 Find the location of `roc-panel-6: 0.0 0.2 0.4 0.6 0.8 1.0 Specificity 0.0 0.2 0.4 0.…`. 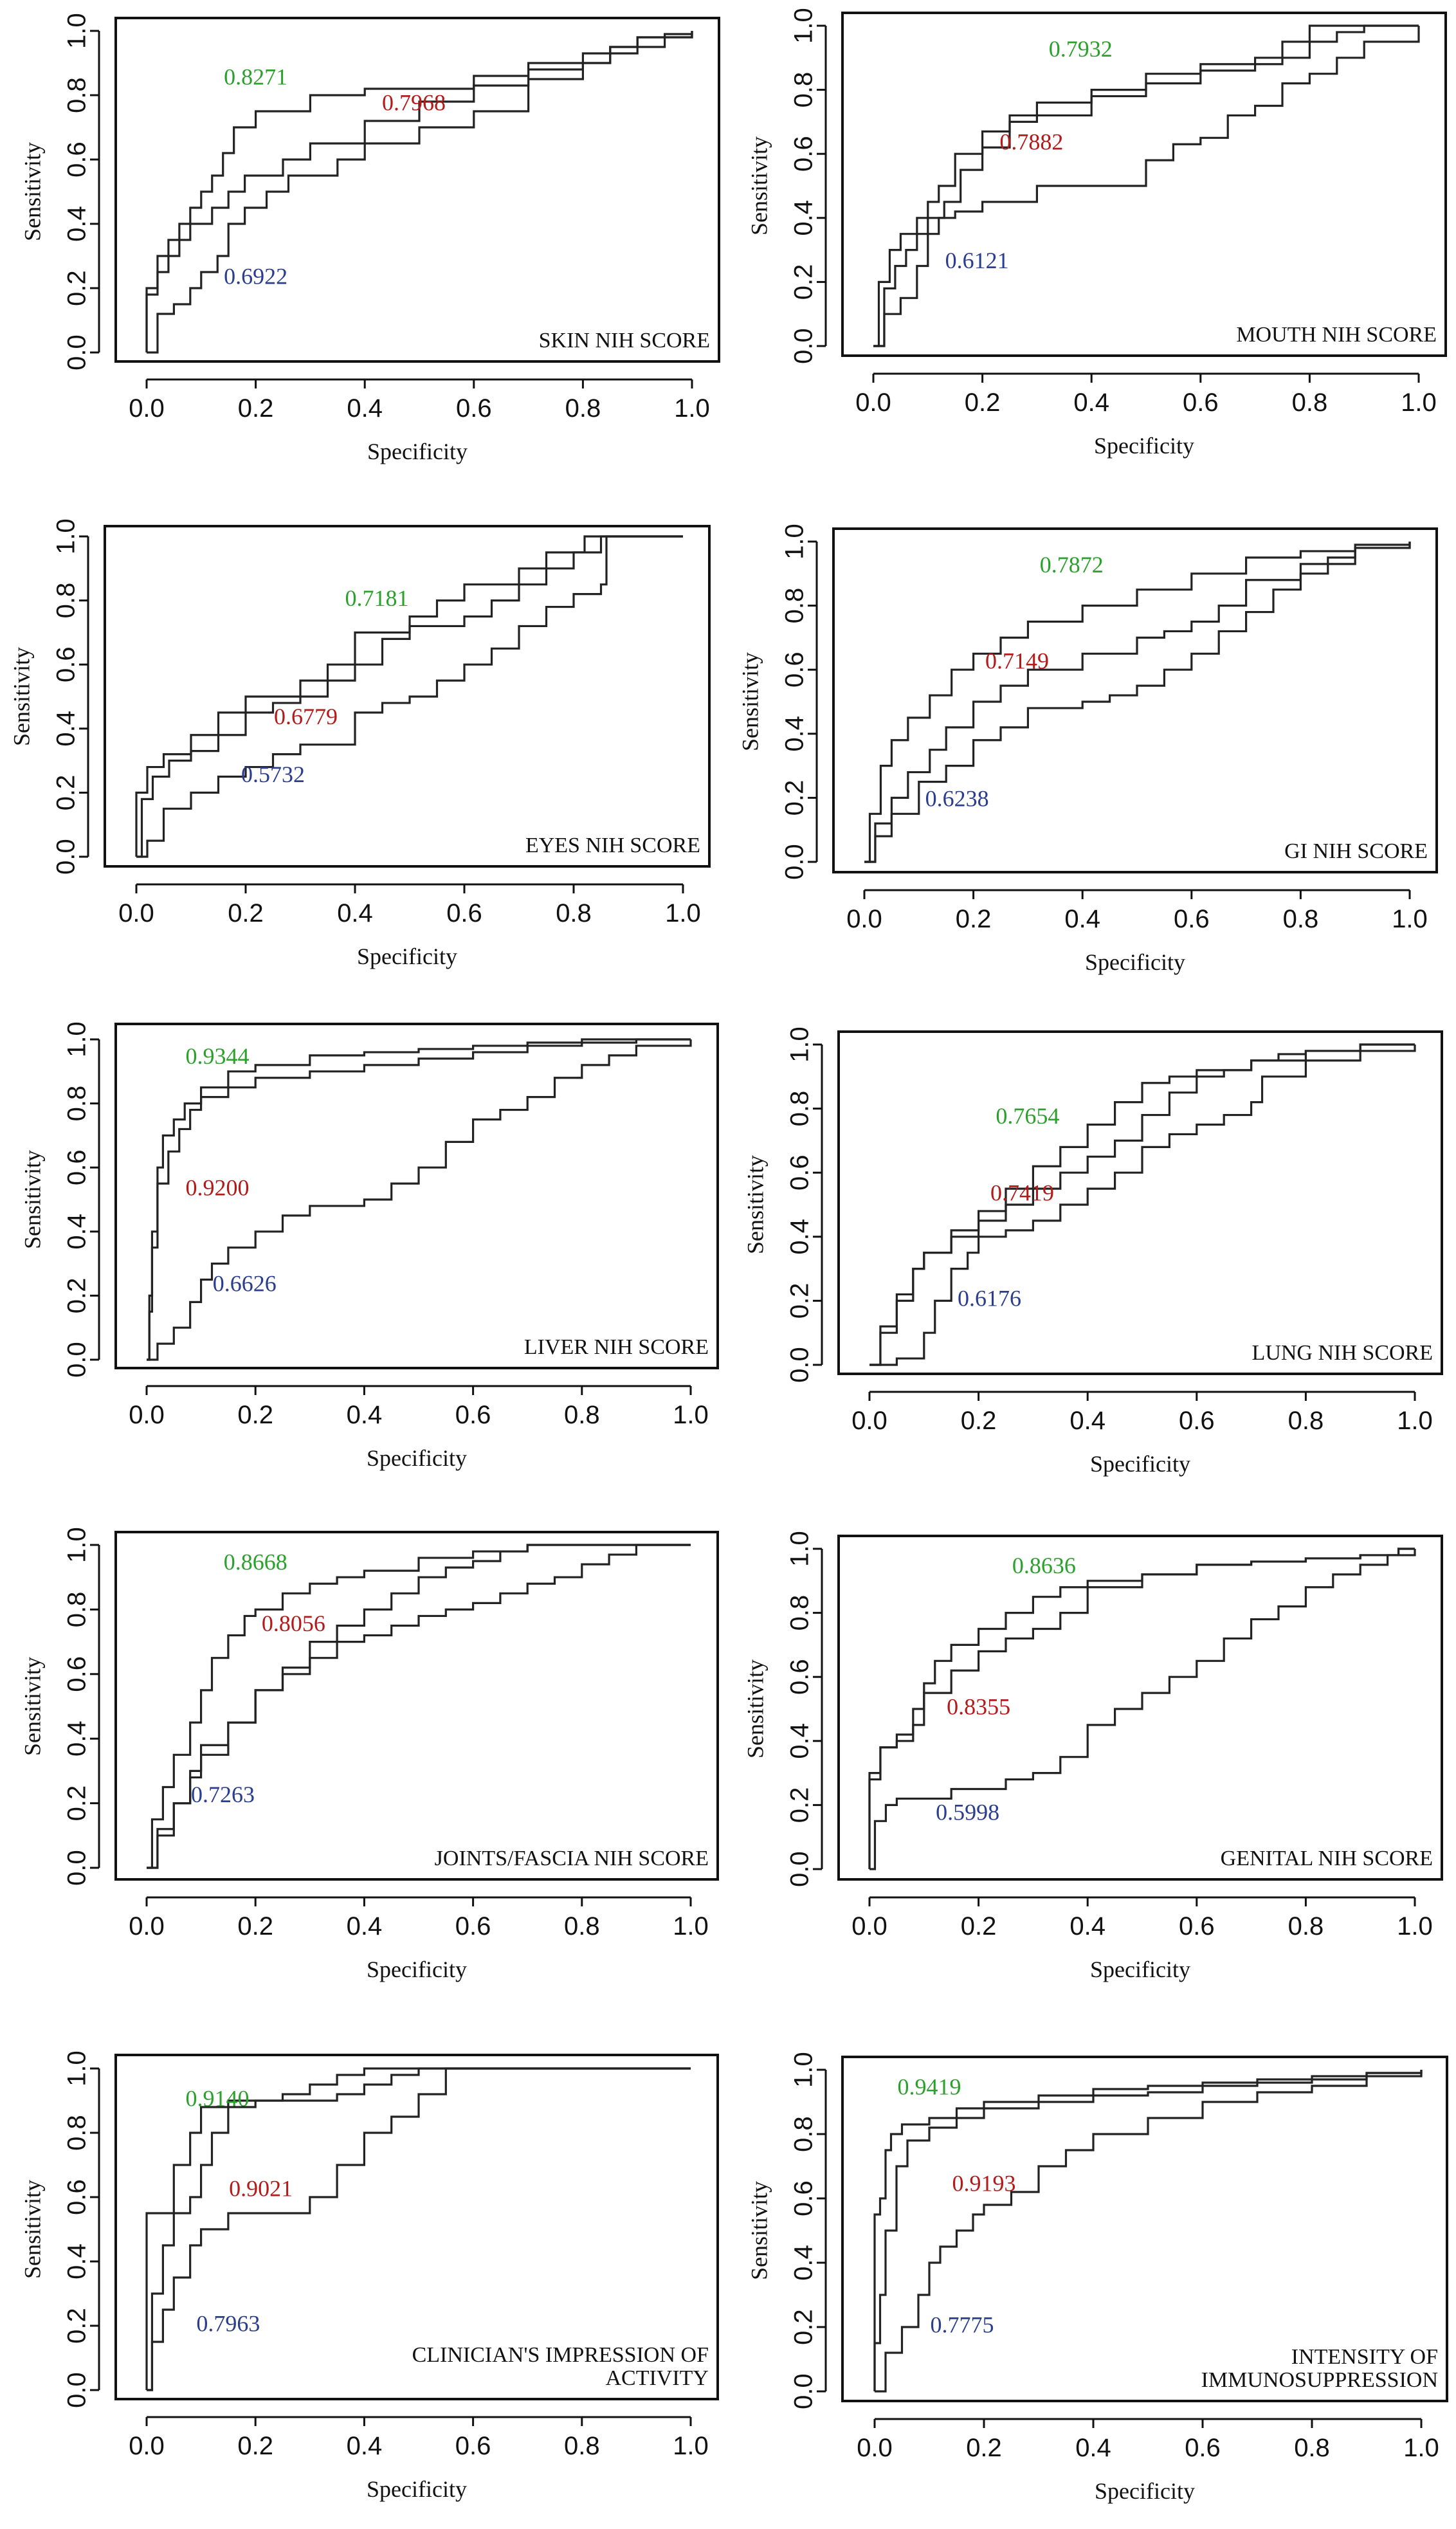

roc-panel-6: 0.0 0.2 0.4 0.6 0.8 1.0 Specificity 0.0 0.2 0.4 0.… is located at coordinates (1092, 1252).